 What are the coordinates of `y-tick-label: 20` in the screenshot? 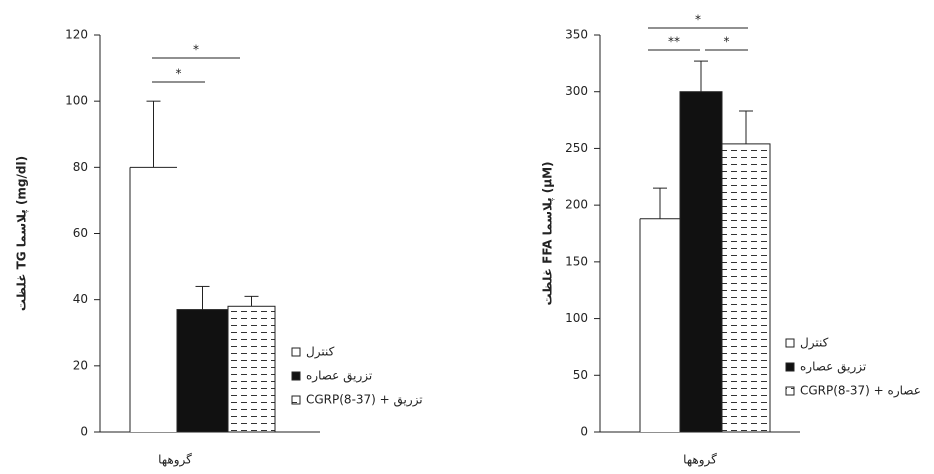 It's located at (80, 365).